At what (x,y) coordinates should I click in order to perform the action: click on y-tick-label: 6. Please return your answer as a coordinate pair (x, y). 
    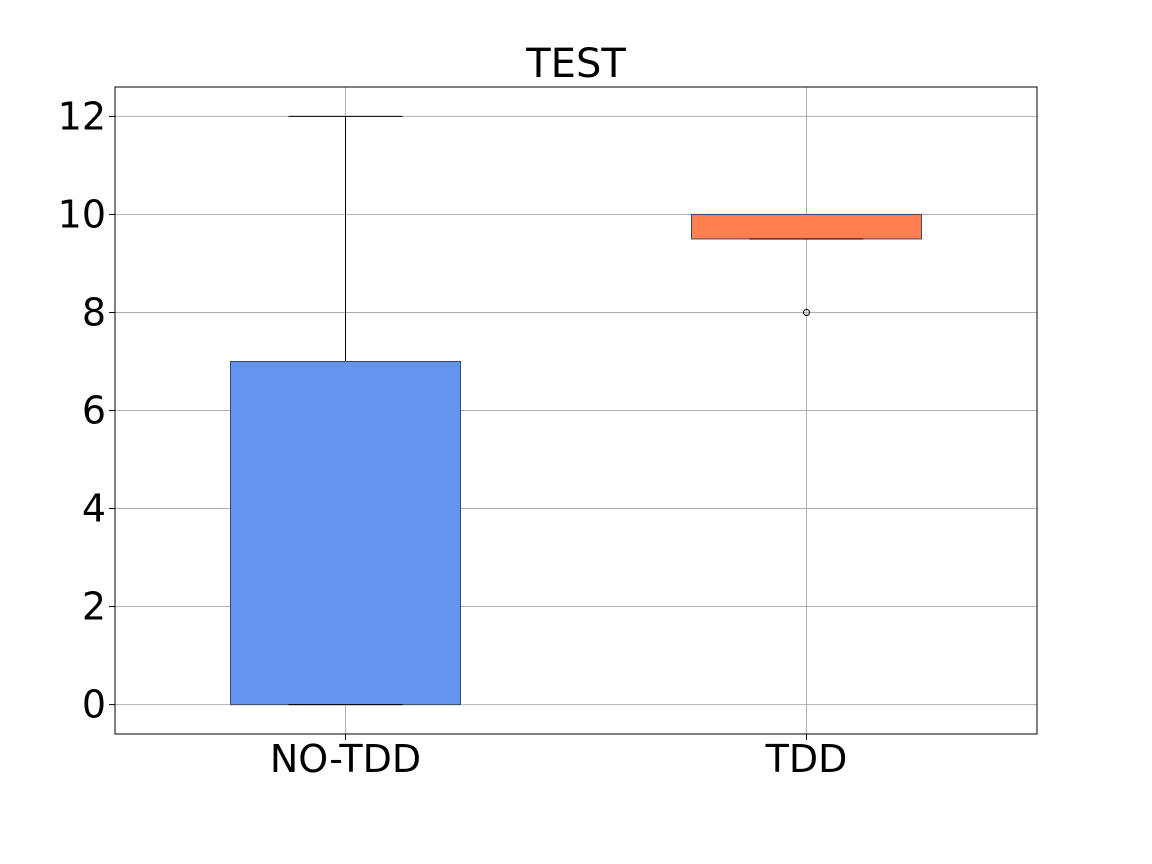
    Looking at the image, I should click on (94, 411).